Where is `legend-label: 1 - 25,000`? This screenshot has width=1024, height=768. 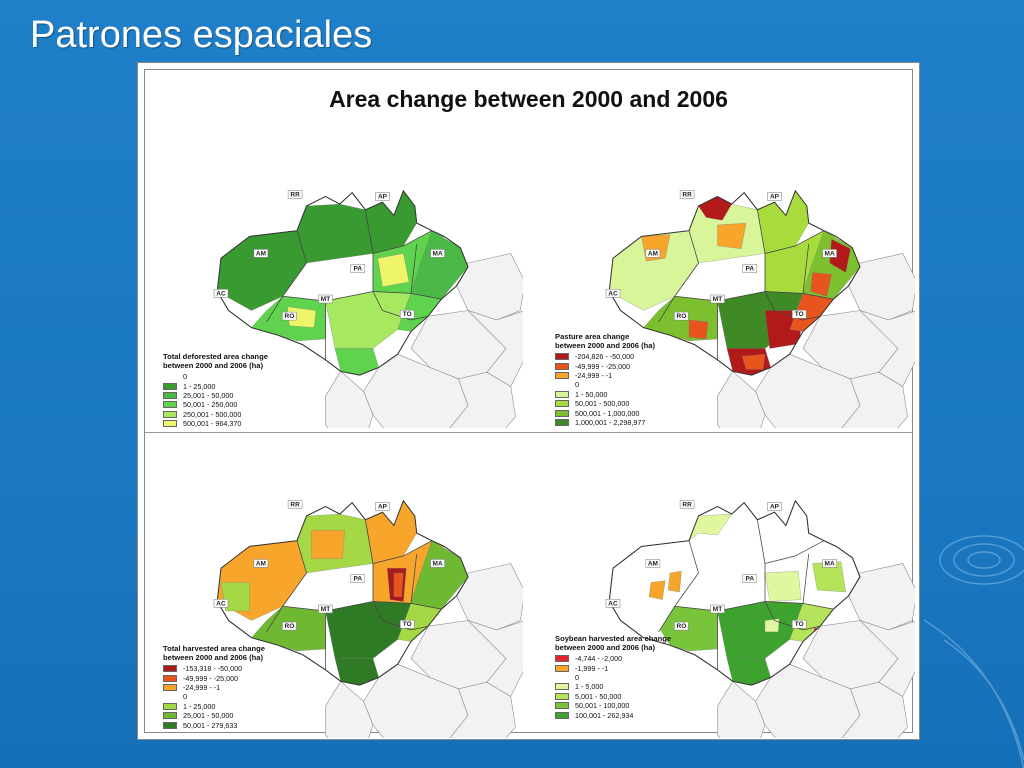
legend-label: 1 - 25,000 is located at coordinates (199, 706).